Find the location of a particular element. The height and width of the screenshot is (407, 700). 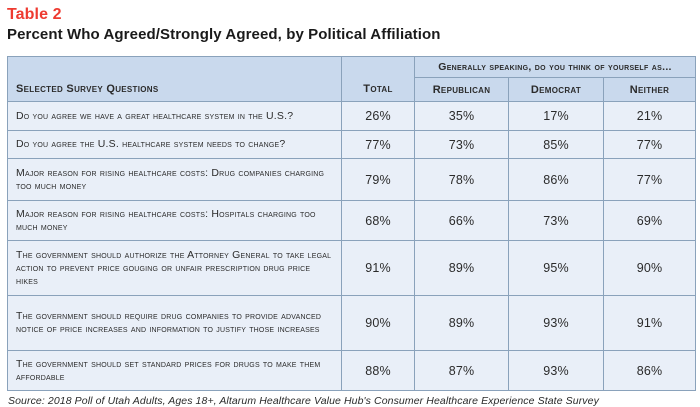

total-cell: 77% is located at coordinates (378, 144).